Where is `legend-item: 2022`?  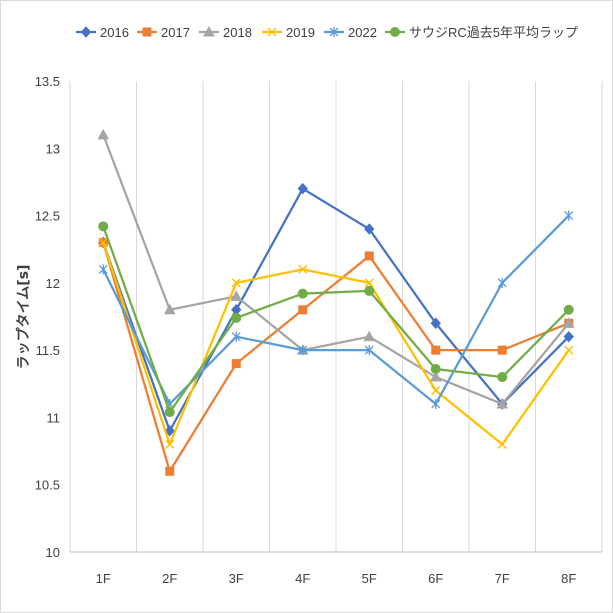
legend-item: 2022 is located at coordinates (350, 32).